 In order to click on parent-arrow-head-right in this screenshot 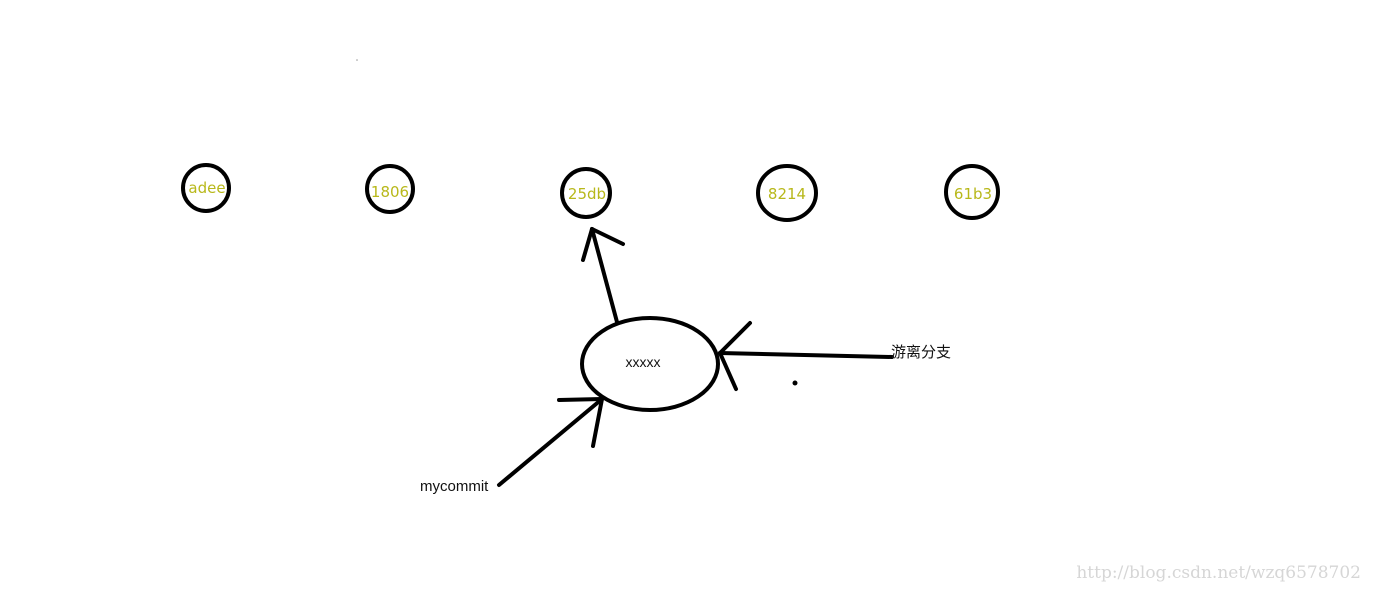, I will do `click(607, 236)`.